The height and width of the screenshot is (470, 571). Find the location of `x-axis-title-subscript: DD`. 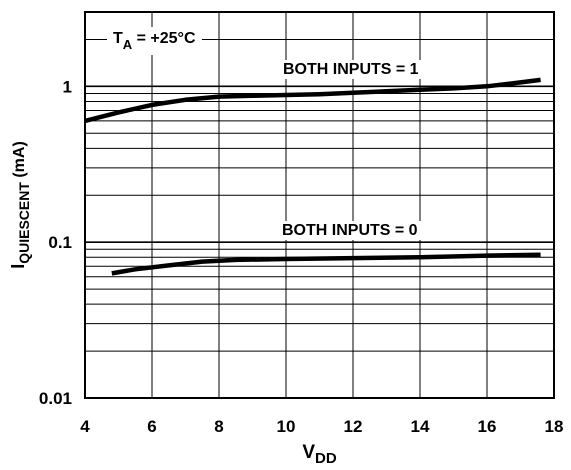

x-axis-title-subscript: DD is located at coordinates (326, 458).